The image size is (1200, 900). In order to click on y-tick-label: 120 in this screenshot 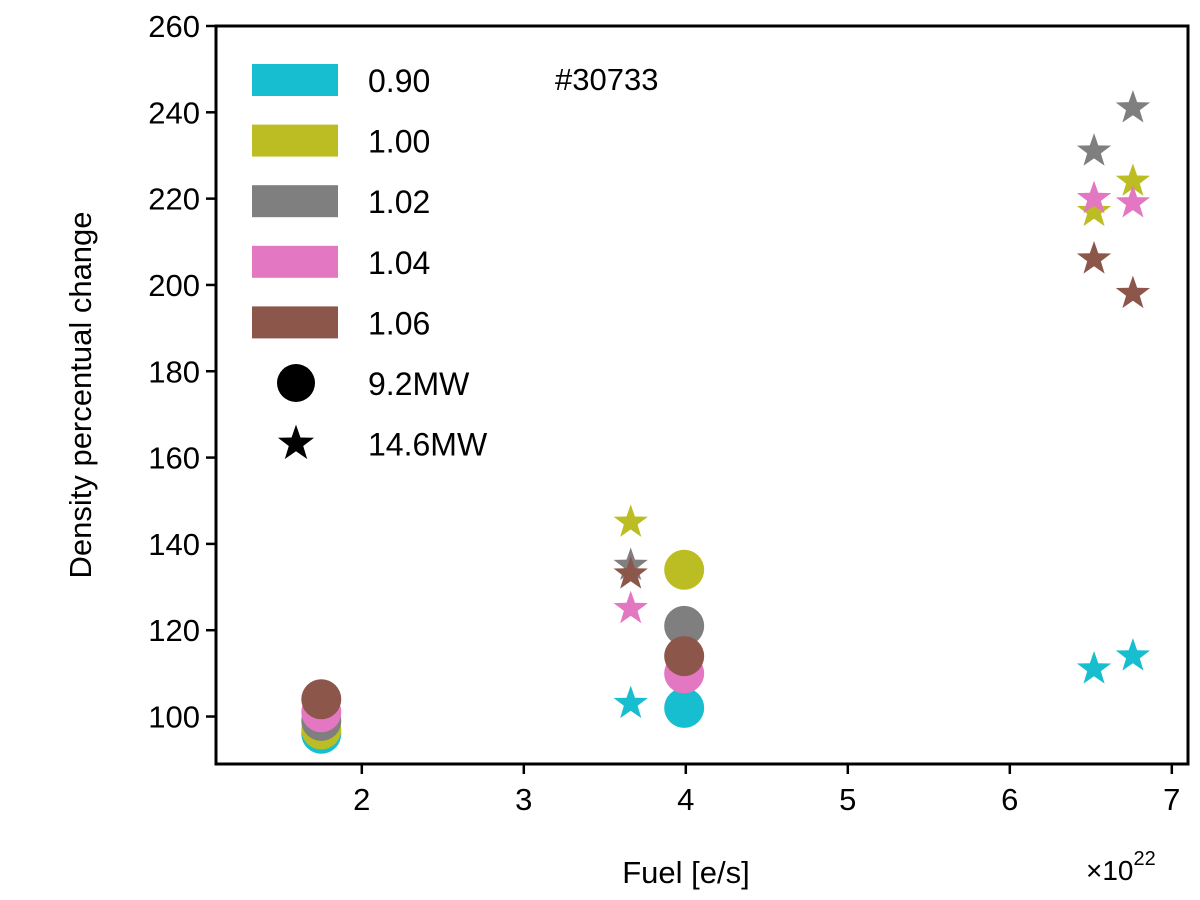, I will do `click(174, 630)`.